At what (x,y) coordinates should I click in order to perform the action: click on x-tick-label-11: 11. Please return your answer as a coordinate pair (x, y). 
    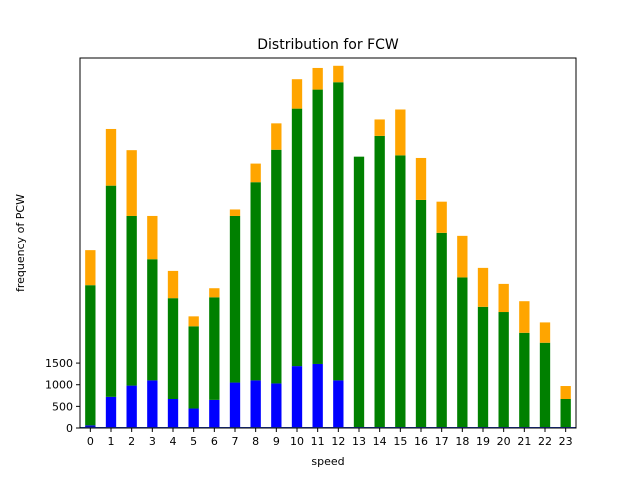
    Looking at the image, I should click on (318, 441).